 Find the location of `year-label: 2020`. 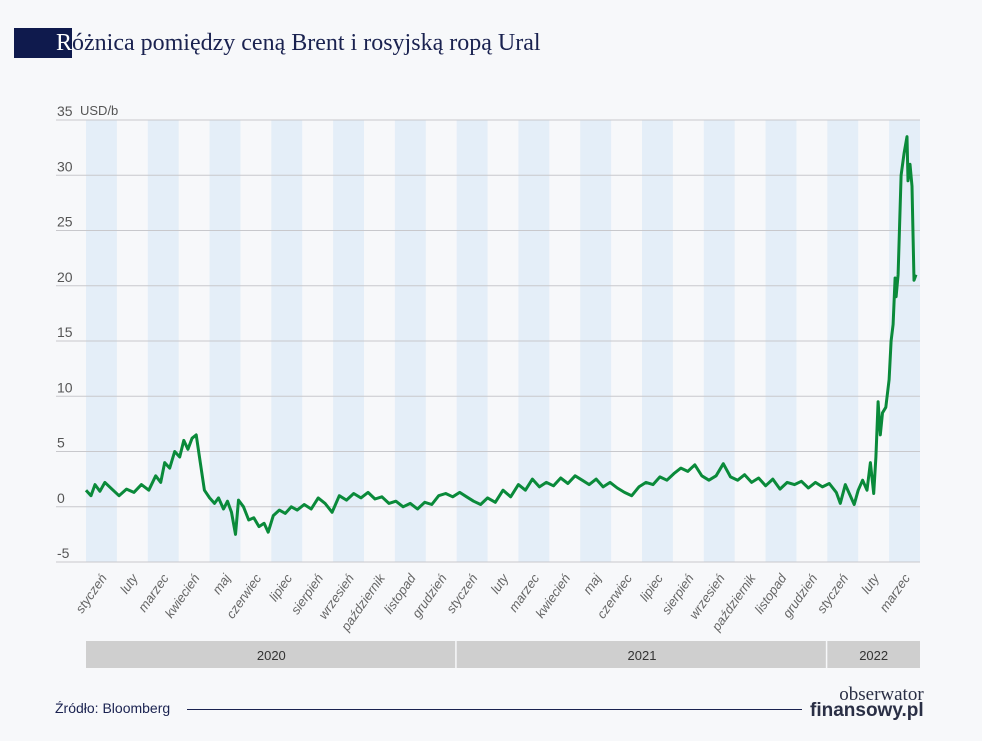

year-label: 2020 is located at coordinates (271, 655).